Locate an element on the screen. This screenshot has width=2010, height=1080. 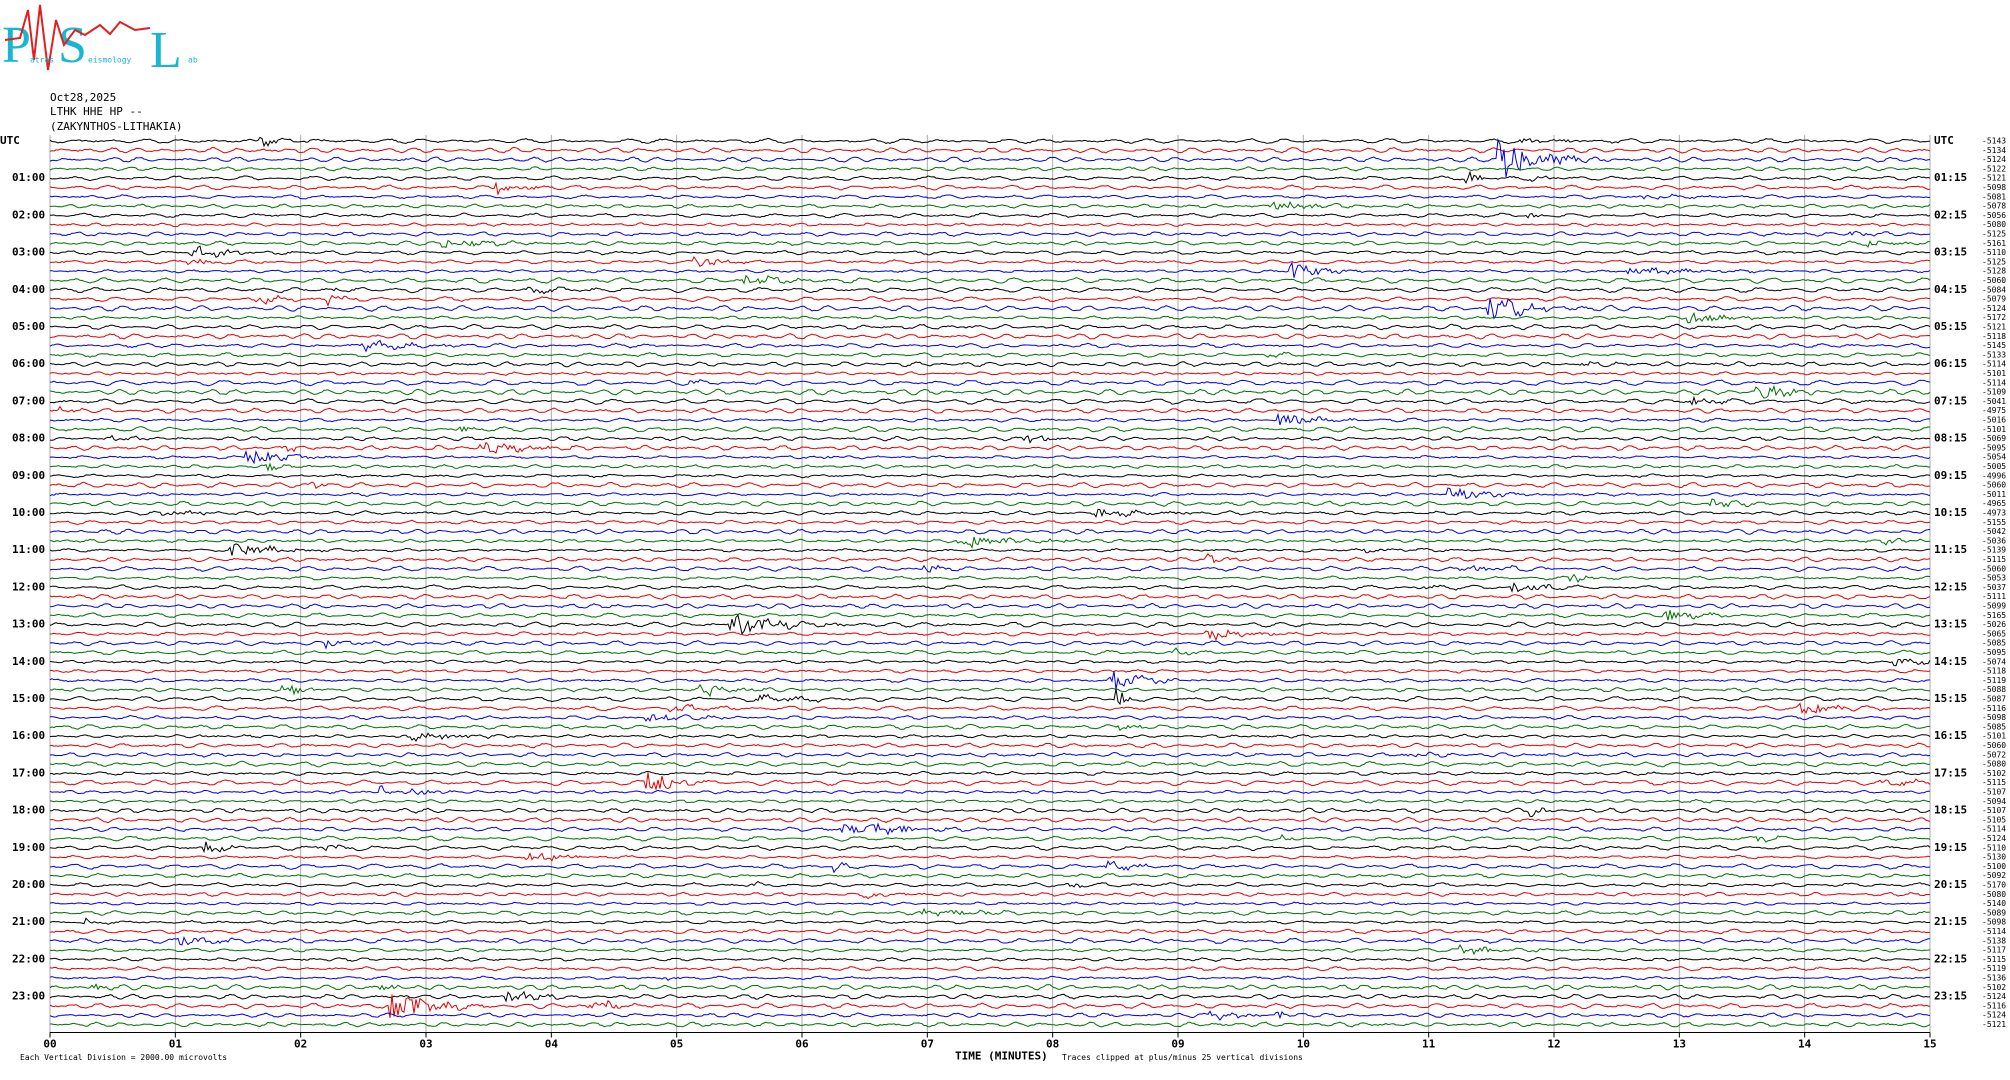
row-offset: -5136 is located at coordinates (1994, 978).